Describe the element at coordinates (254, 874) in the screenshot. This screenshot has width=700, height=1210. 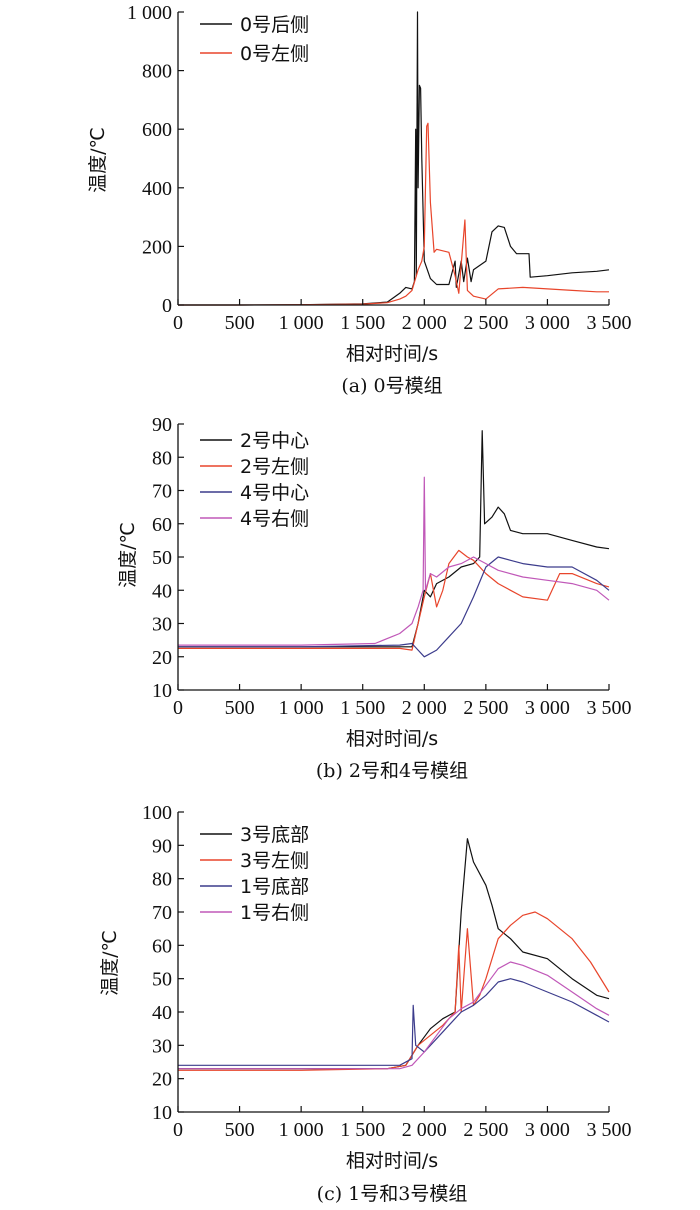
I see `legend: 3号底部 3号左侧 1号底部 1号右侧` at that location.